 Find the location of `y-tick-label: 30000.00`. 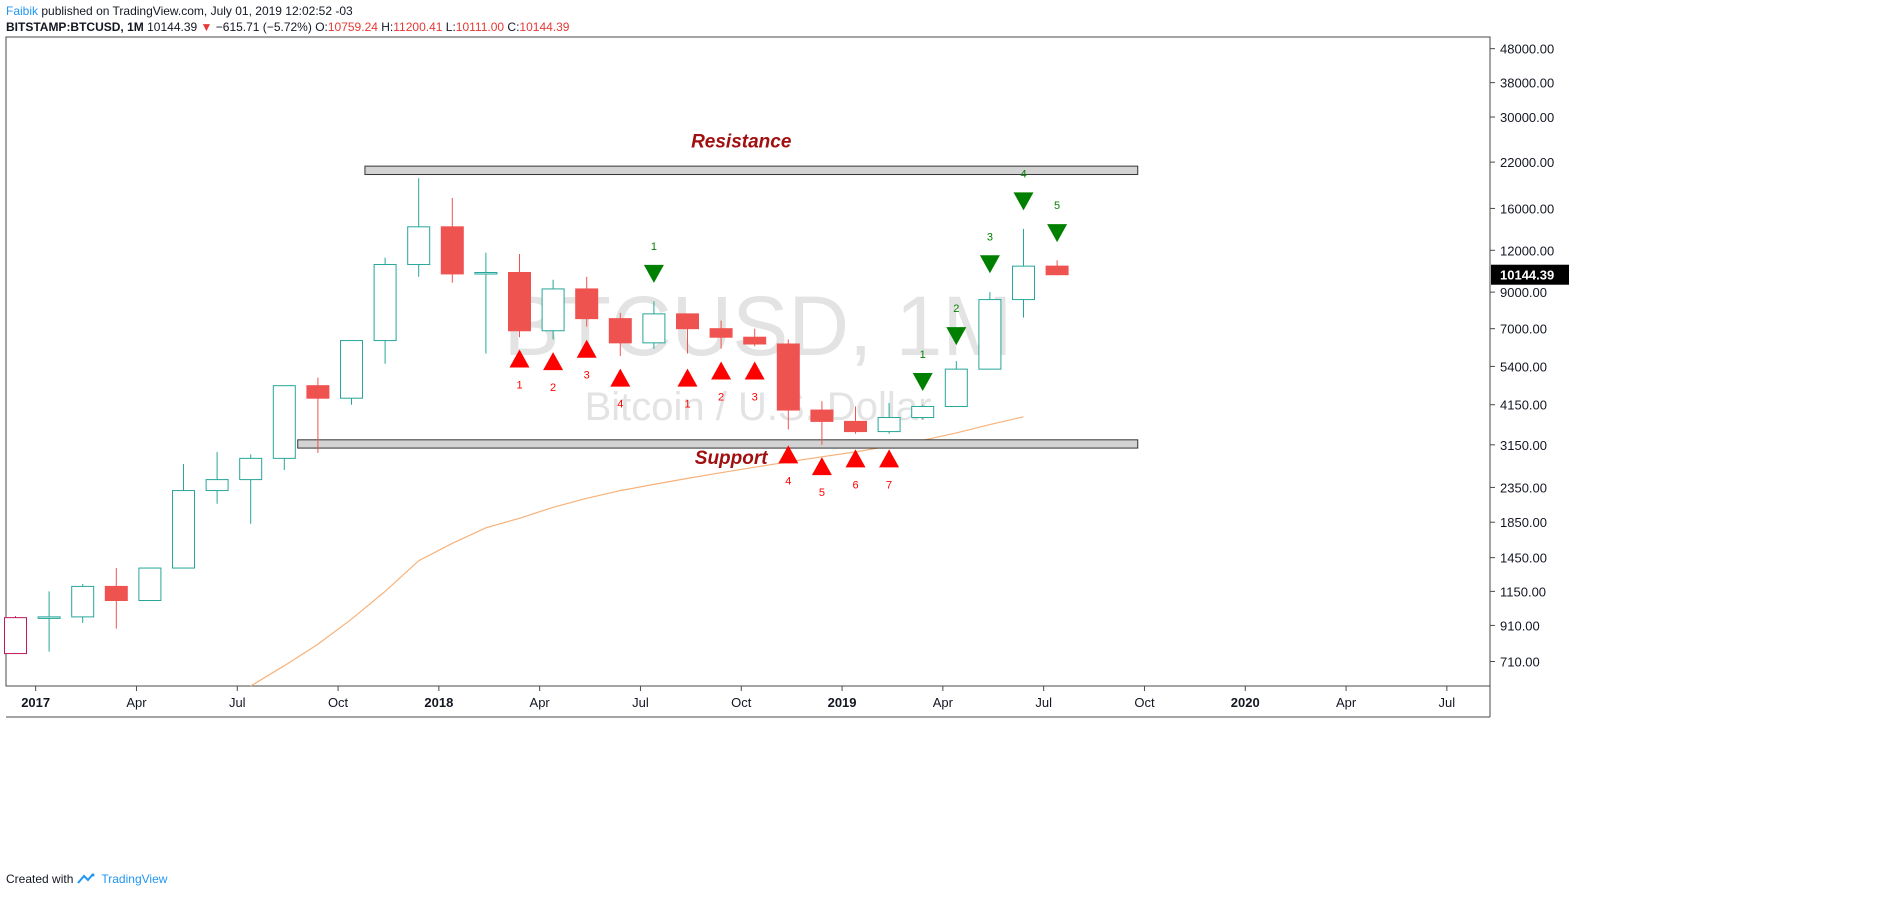

y-tick-label: 30000.00 is located at coordinates (1527, 117).